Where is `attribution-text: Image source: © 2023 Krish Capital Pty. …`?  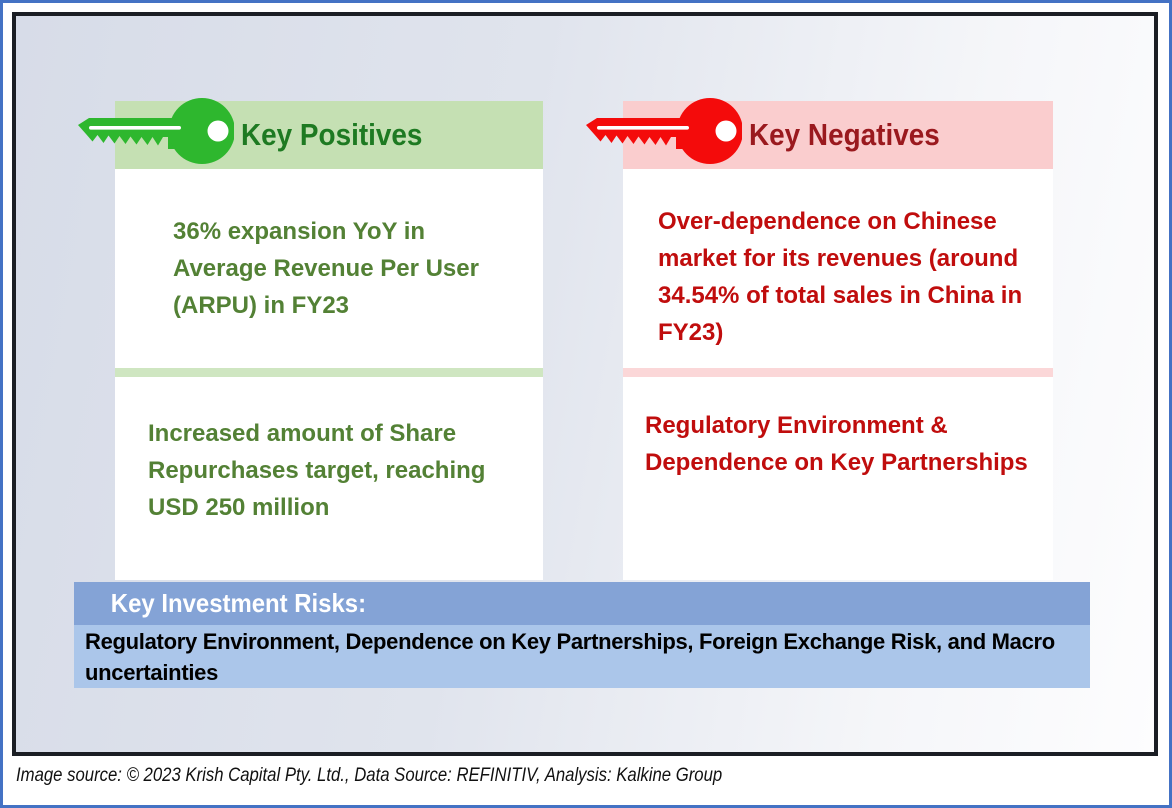 attribution-text: Image source: © 2023 Krish Capital Pty. … is located at coordinates (369, 775).